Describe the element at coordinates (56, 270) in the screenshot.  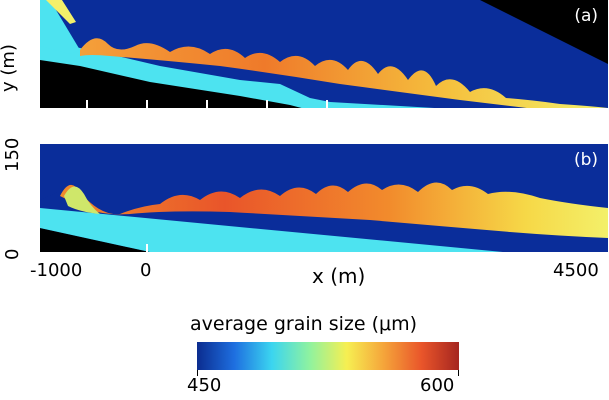
I see `x-tick-left: -1000` at that location.